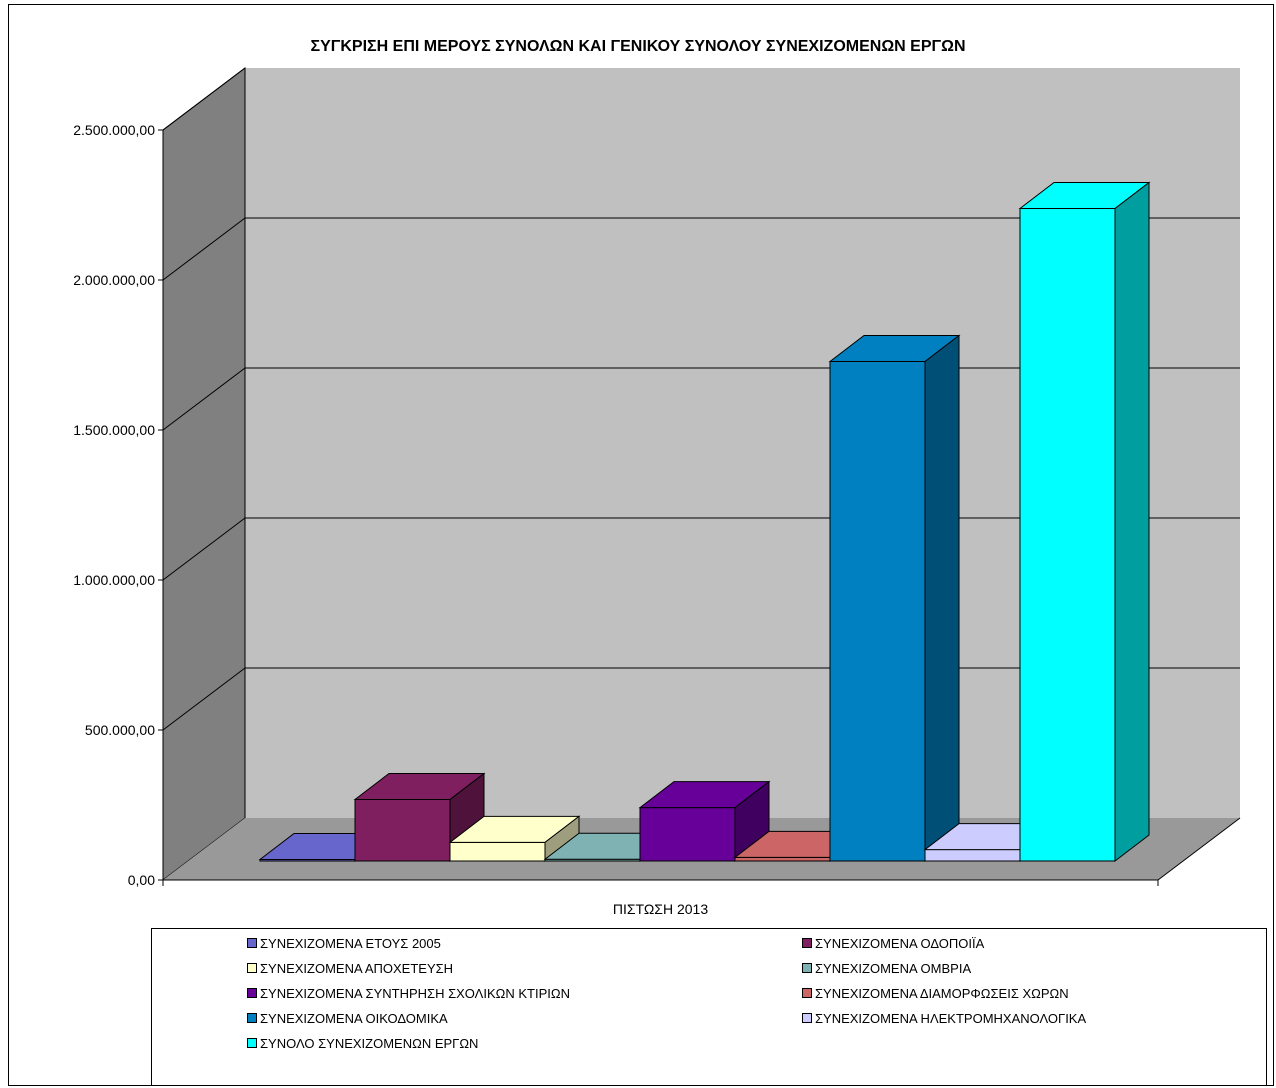  I want to click on y-tick-label: 2.500.000,00, so click(114, 130).